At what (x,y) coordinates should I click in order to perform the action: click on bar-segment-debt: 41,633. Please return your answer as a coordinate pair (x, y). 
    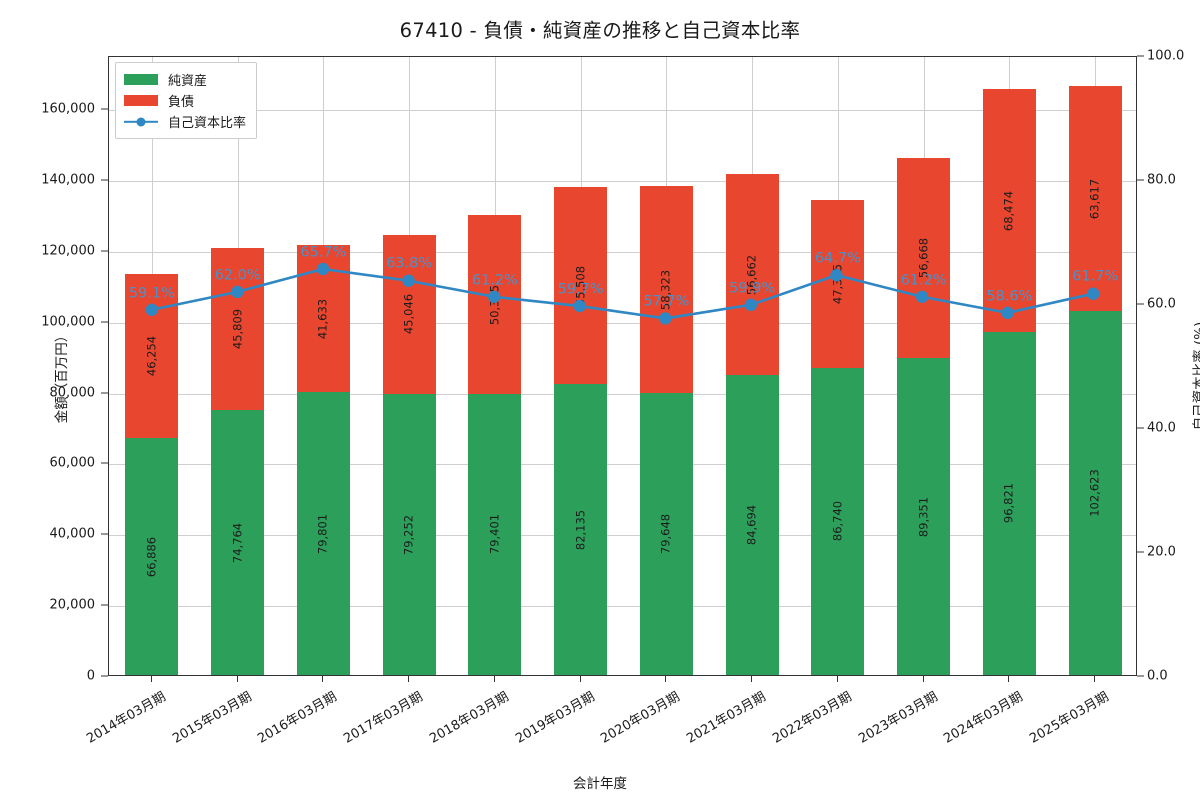
    Looking at the image, I should click on (323, 318).